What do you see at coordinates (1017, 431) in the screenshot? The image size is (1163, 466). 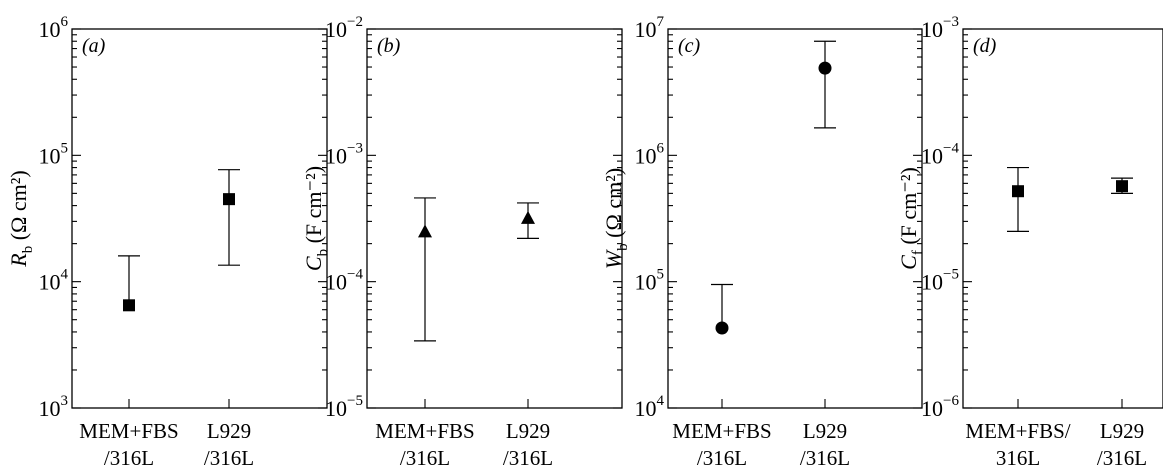 I see `x-category-label: MEM+FBS/` at bounding box center [1017, 431].